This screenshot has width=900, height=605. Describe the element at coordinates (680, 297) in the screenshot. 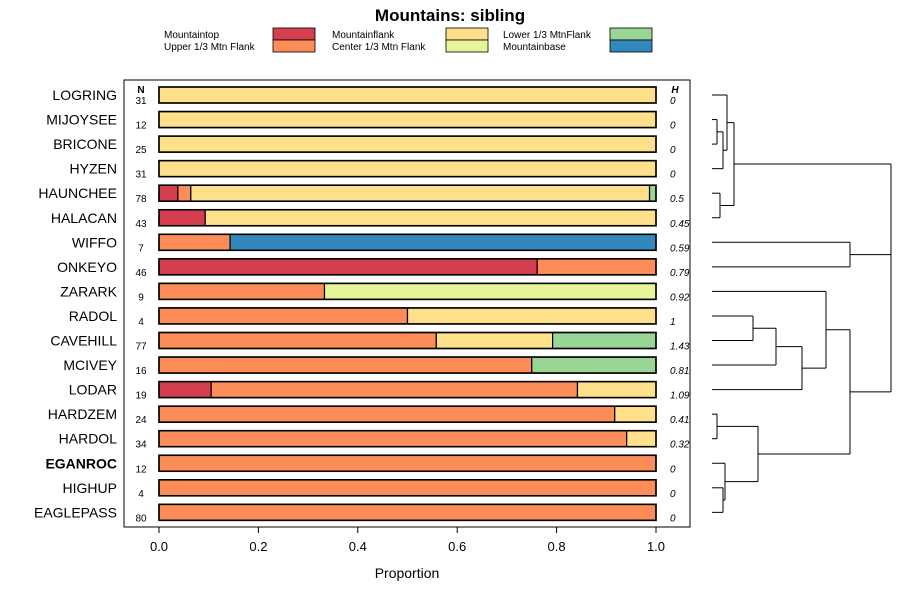

I see `row-h-value: 0.92` at that location.